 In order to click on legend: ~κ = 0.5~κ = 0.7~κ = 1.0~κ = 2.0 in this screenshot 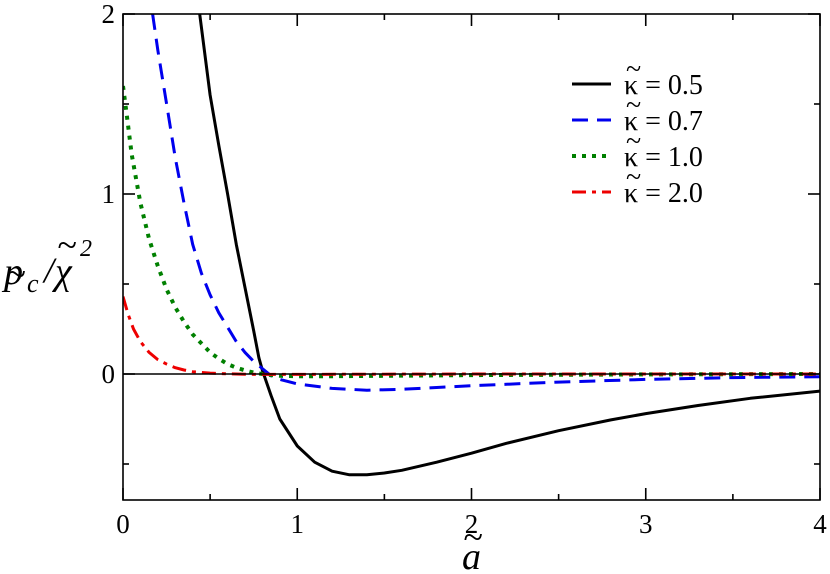, I will do `click(637, 131)`.